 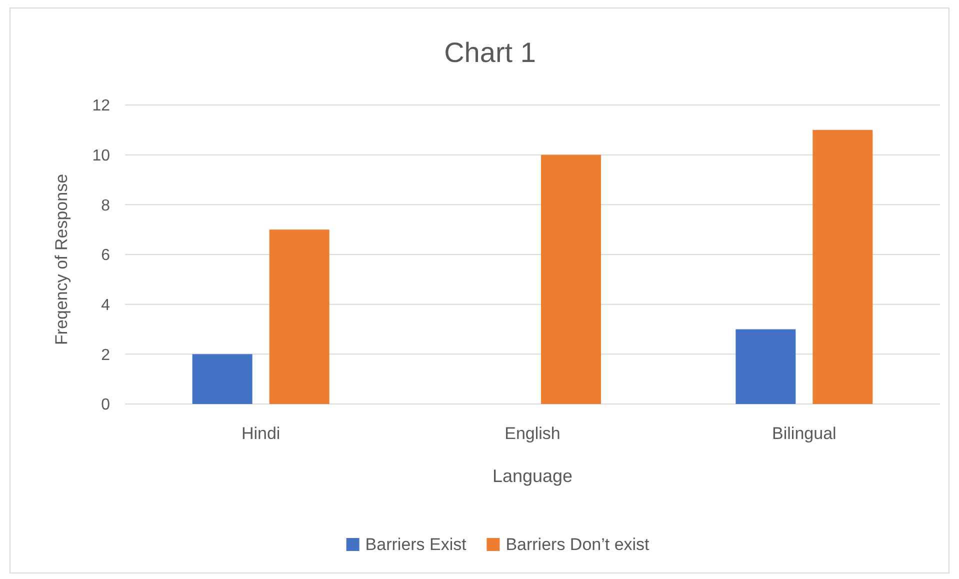 What do you see at coordinates (101, 106) in the screenshot?
I see `y-tick-label: 12` at bounding box center [101, 106].